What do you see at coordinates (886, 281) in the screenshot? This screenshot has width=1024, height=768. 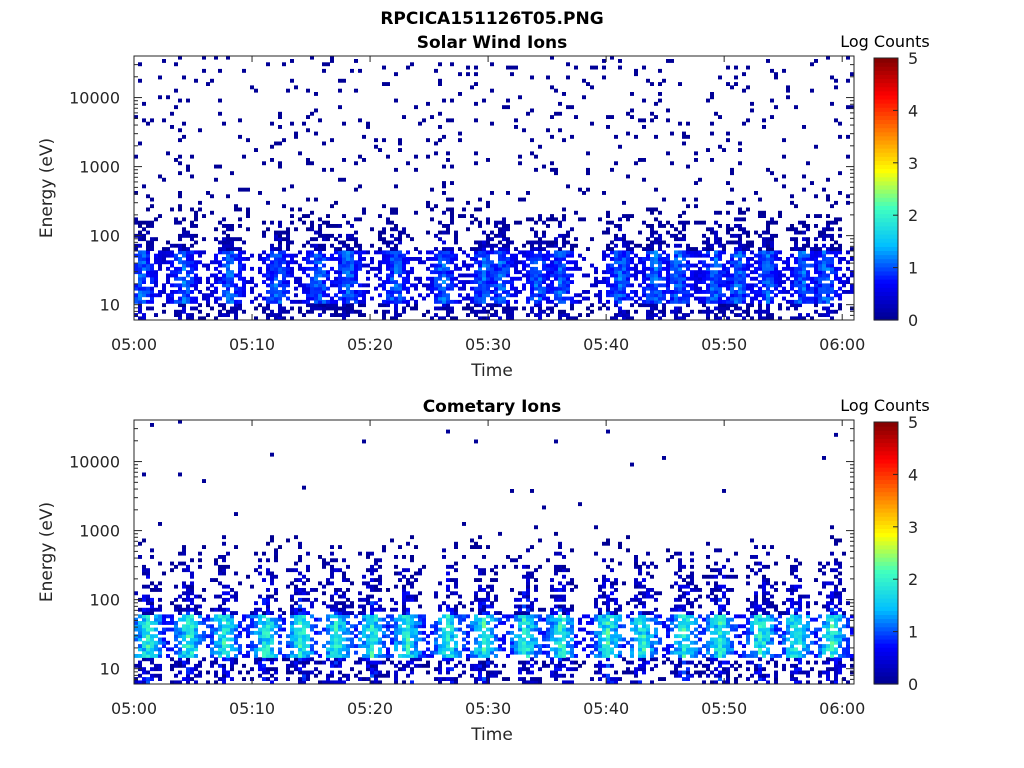 I see `colorbar-segment` at bounding box center [886, 281].